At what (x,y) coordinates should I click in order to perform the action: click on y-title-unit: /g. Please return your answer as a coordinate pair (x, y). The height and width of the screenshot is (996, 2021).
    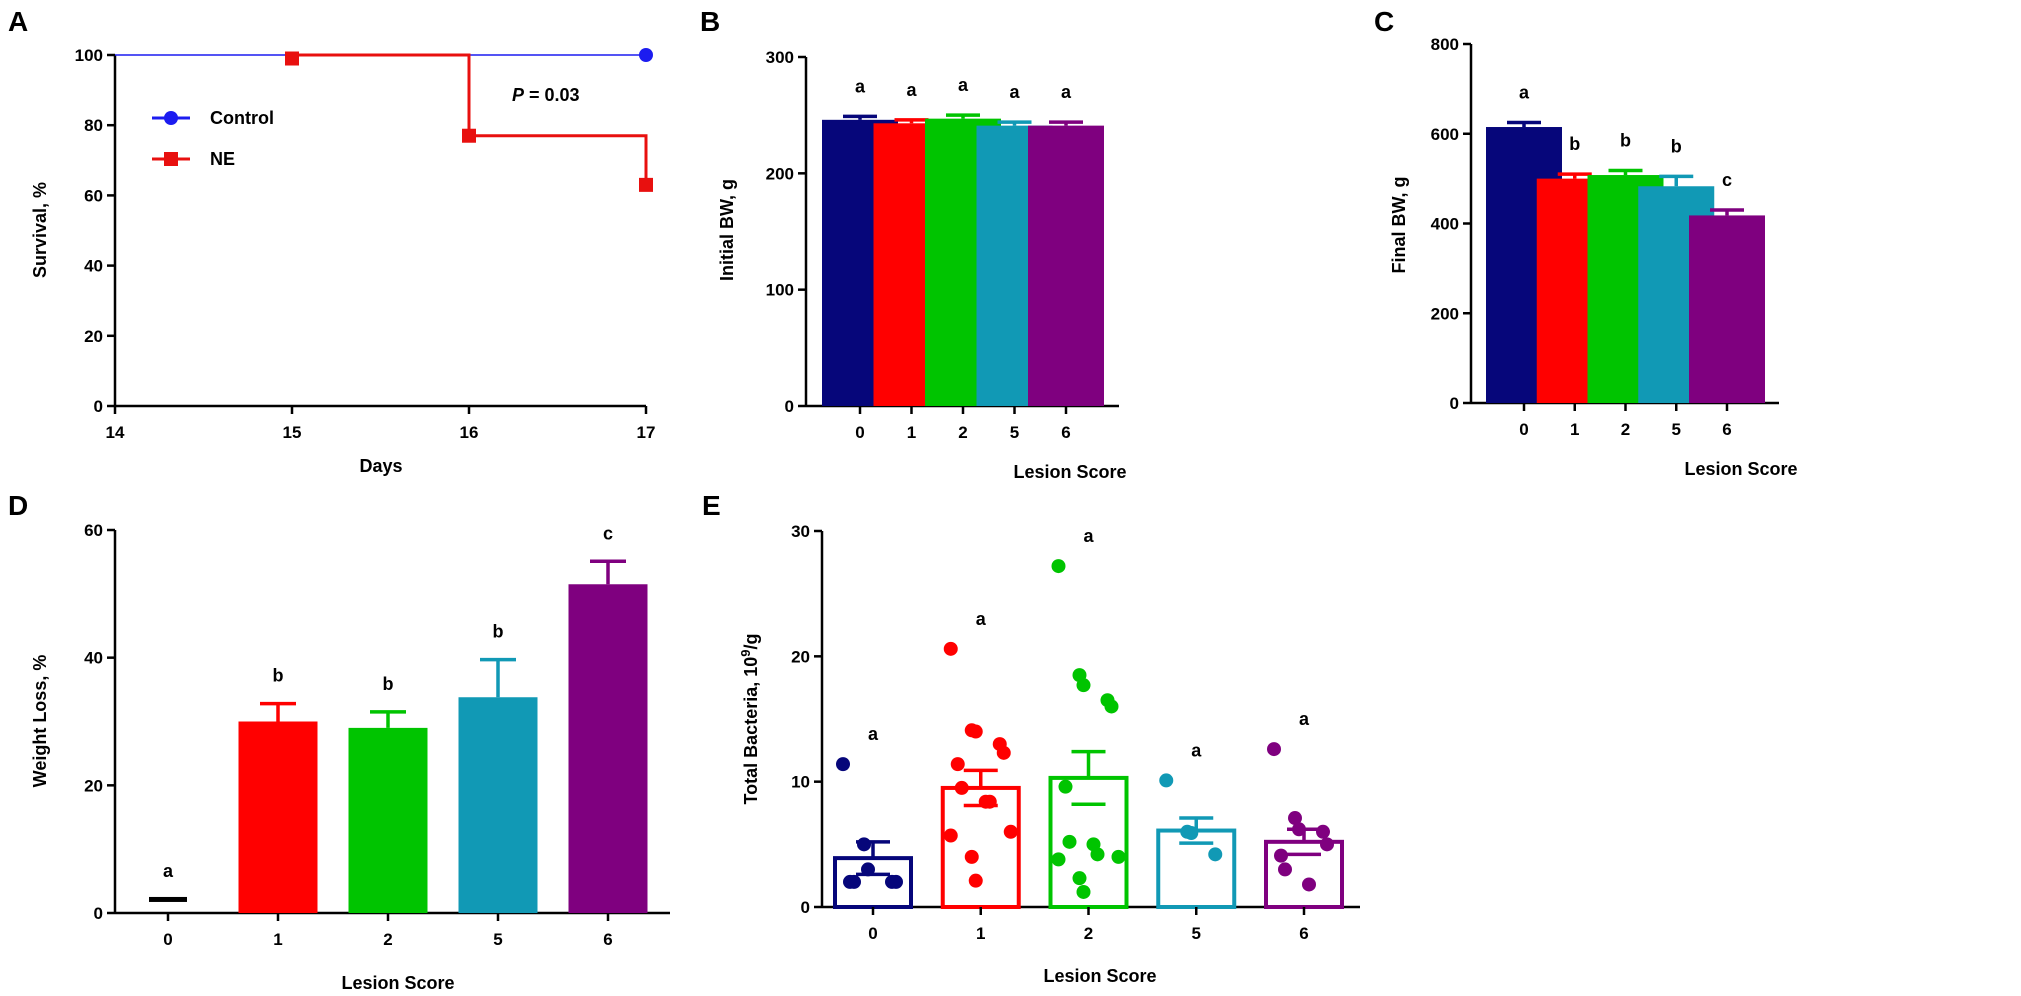
    Looking at the image, I should click on (751, 642).